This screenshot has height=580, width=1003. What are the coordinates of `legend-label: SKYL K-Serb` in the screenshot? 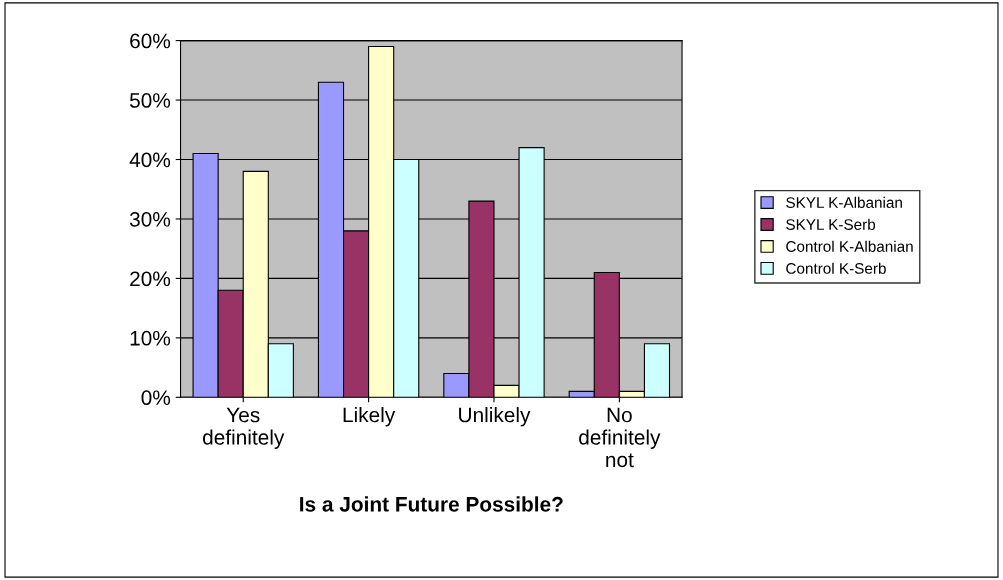 It's located at (831, 224).